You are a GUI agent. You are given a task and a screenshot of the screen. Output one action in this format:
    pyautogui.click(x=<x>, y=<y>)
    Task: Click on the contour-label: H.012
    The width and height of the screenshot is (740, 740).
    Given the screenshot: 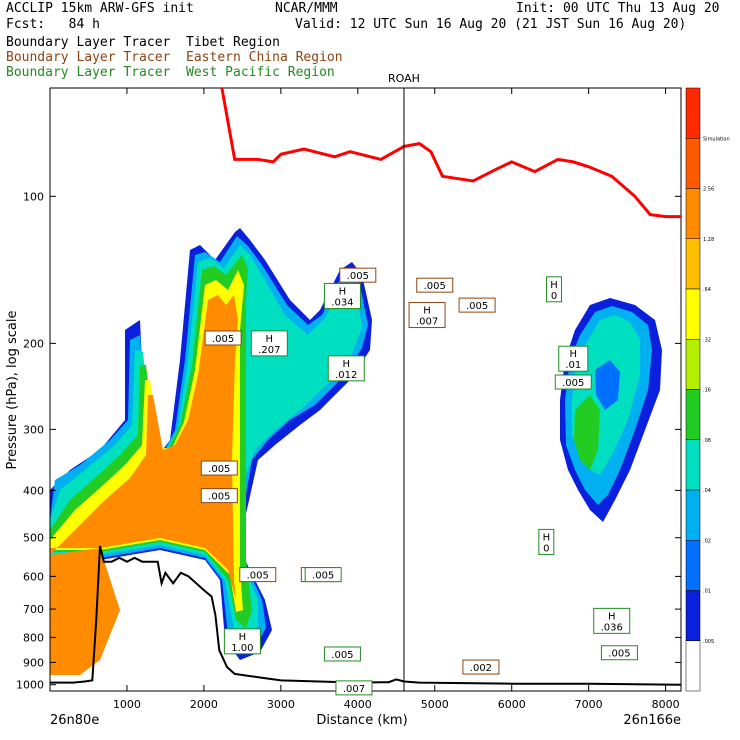 What is the action you would take?
    pyautogui.click(x=346, y=368)
    